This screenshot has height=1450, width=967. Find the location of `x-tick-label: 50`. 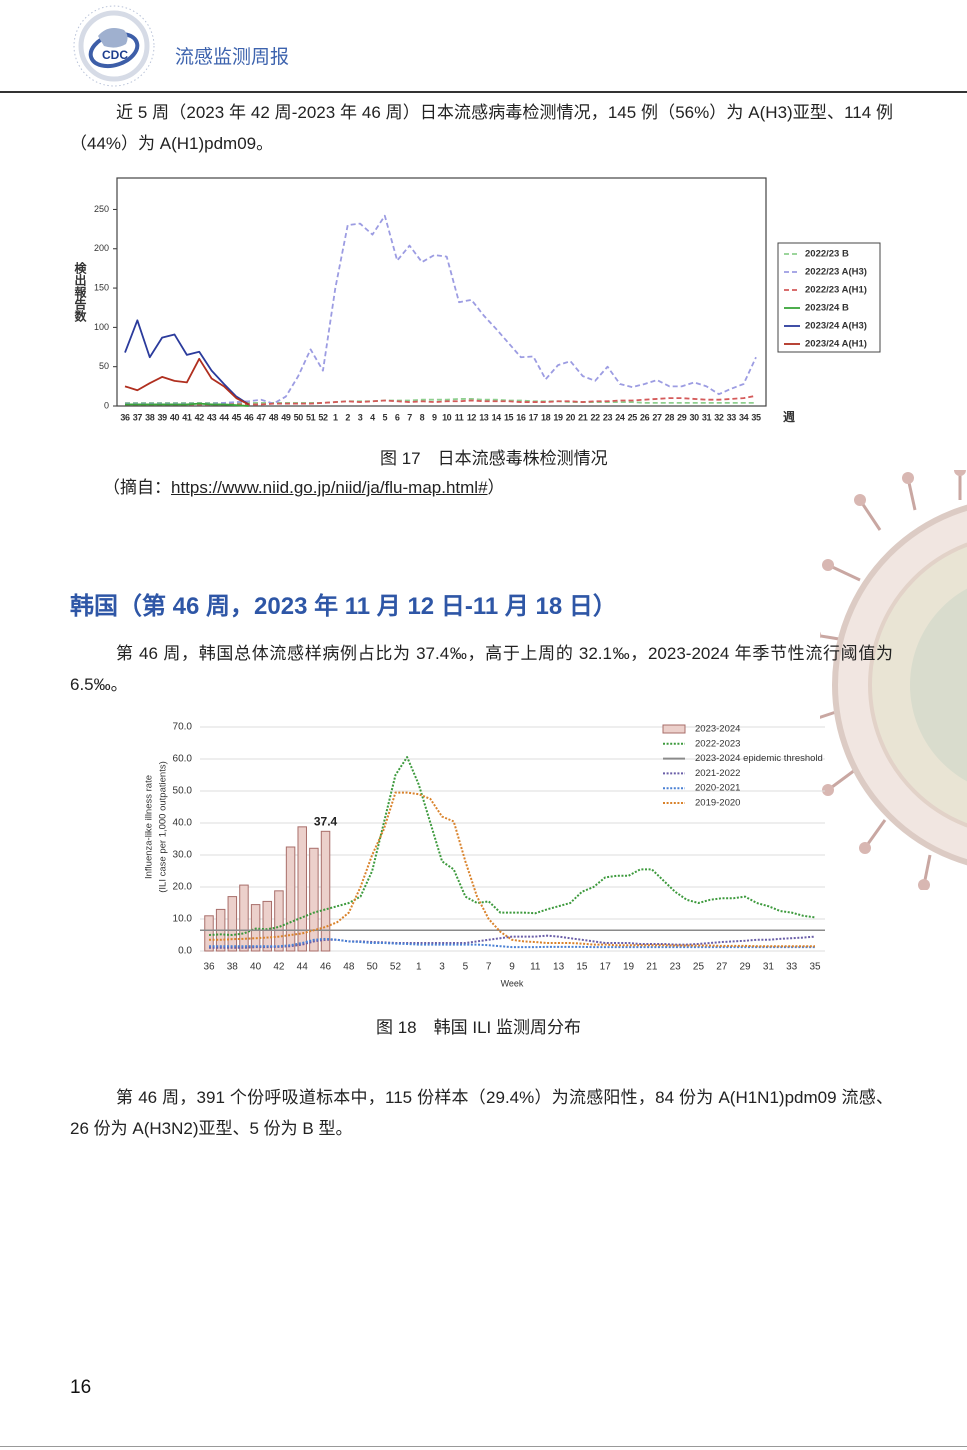

x-tick-label: 50 is located at coordinates (373, 967).